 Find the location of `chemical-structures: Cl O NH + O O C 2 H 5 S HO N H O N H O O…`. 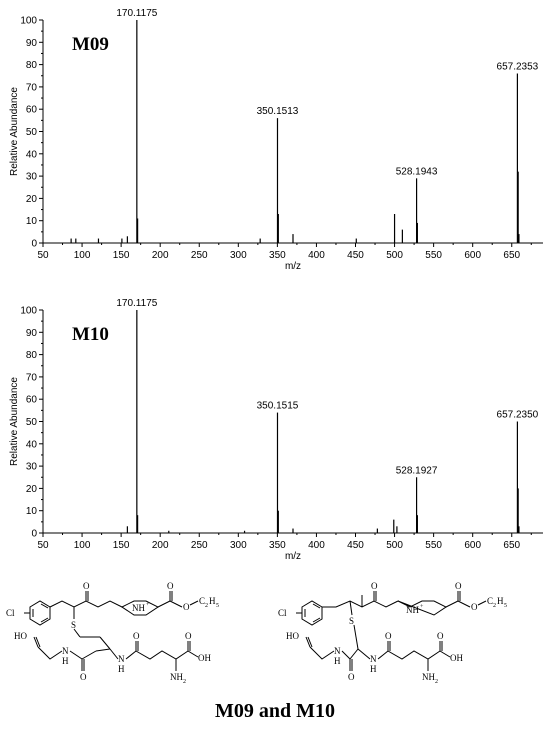

chemical-structures: Cl O NH + O O C 2 H 5 S HO N H O N H O O… is located at coordinates (256, 633).